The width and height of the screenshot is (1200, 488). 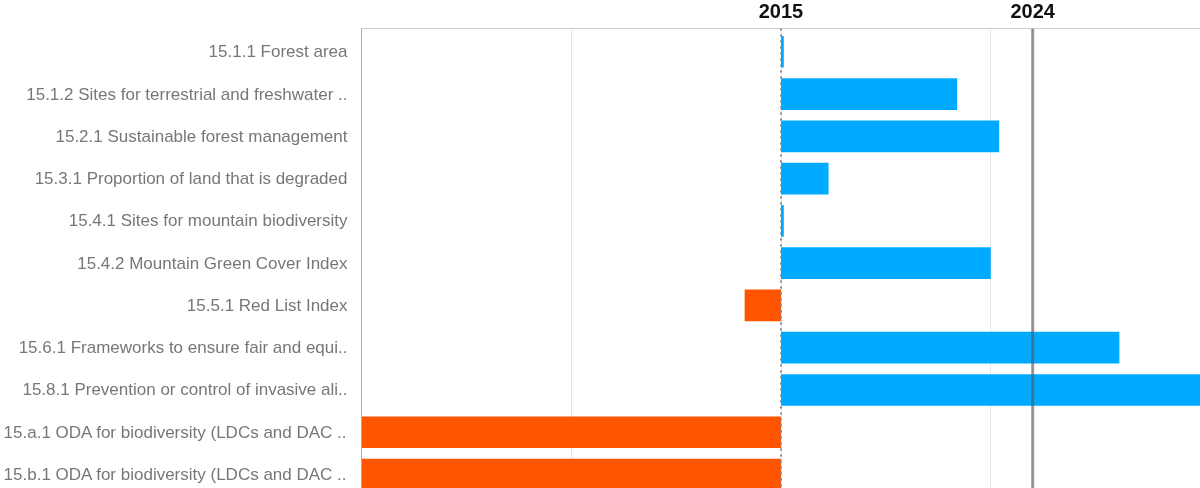 I want to click on y-tick-label: 15.3.1 Proportion of land that is degraded, so click(x=191, y=179).